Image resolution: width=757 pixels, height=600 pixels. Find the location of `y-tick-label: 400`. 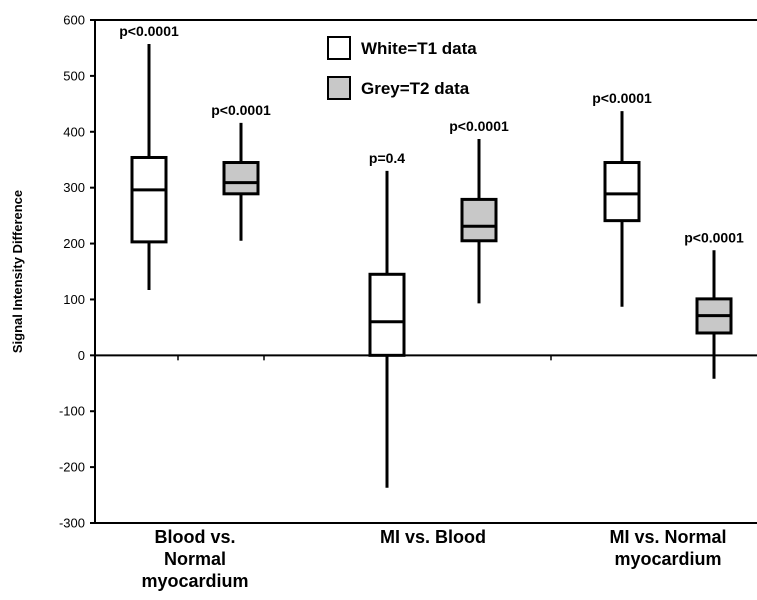

y-tick-label: 400 is located at coordinates (74, 131).